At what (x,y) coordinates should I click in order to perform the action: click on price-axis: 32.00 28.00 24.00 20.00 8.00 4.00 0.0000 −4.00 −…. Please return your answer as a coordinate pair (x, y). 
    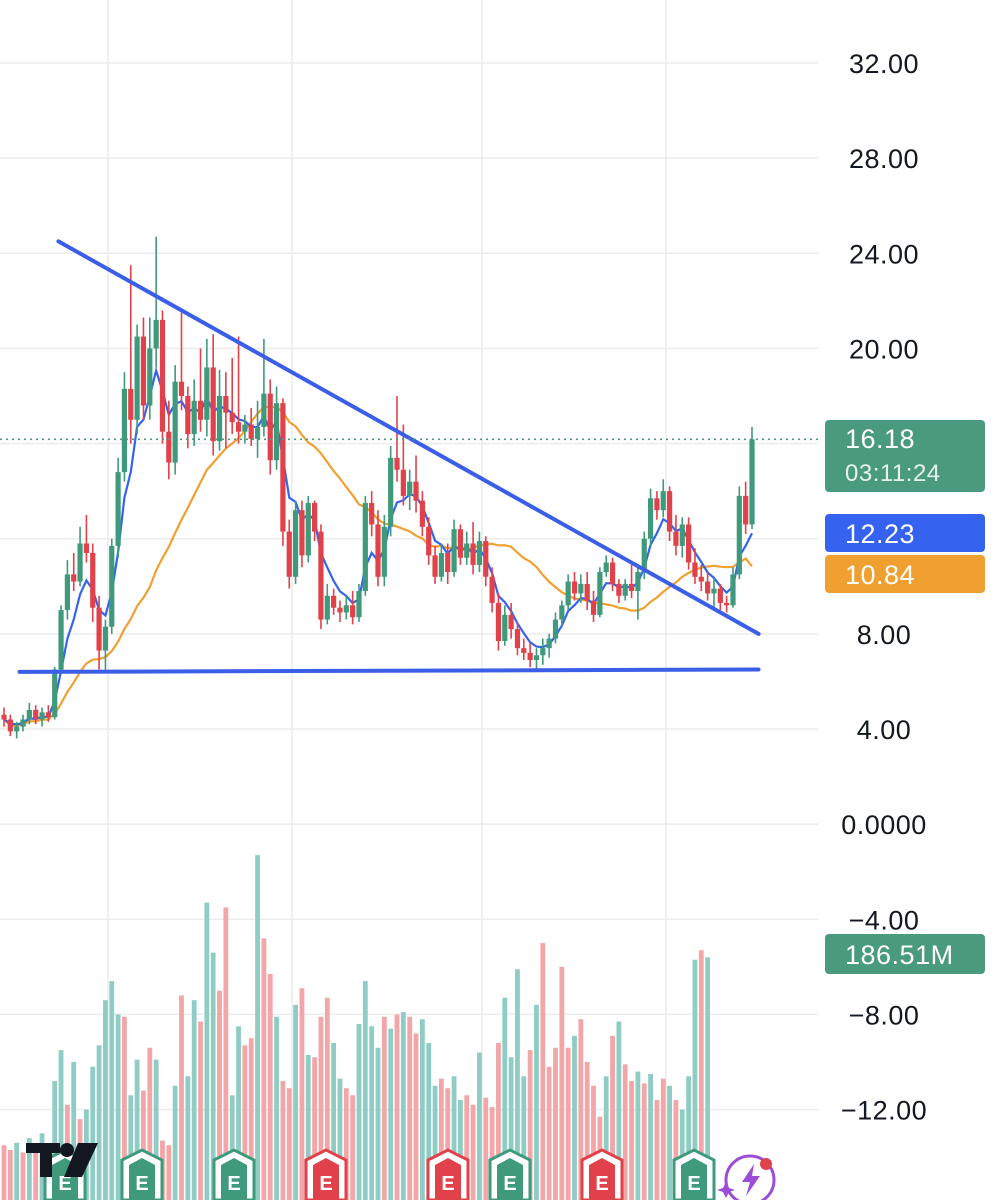
    Looking at the image, I should click on (884, 587).